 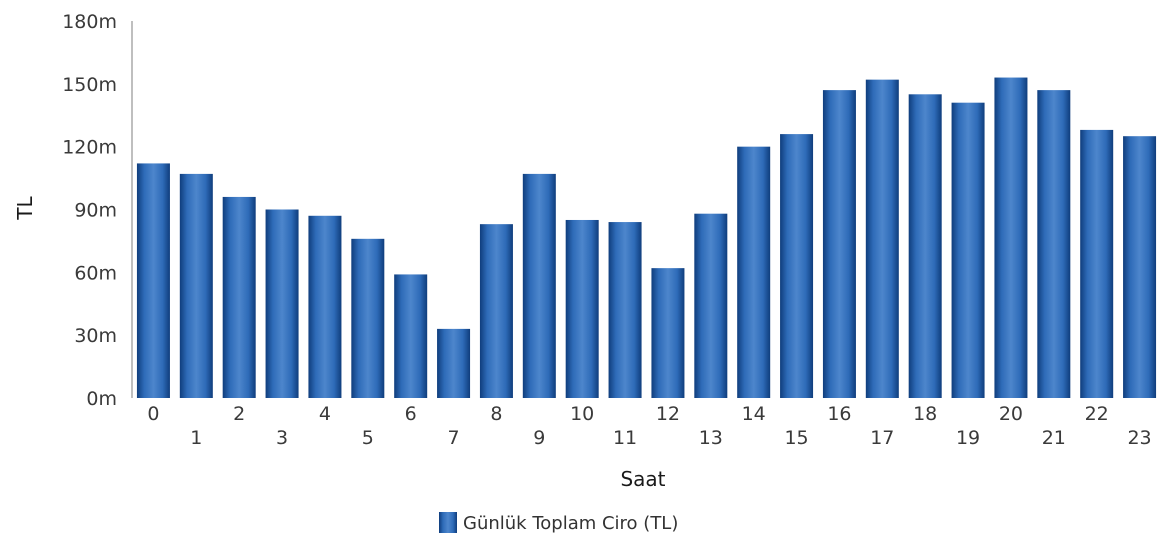 I want to click on x-tick-label: 14, so click(x=754, y=414).